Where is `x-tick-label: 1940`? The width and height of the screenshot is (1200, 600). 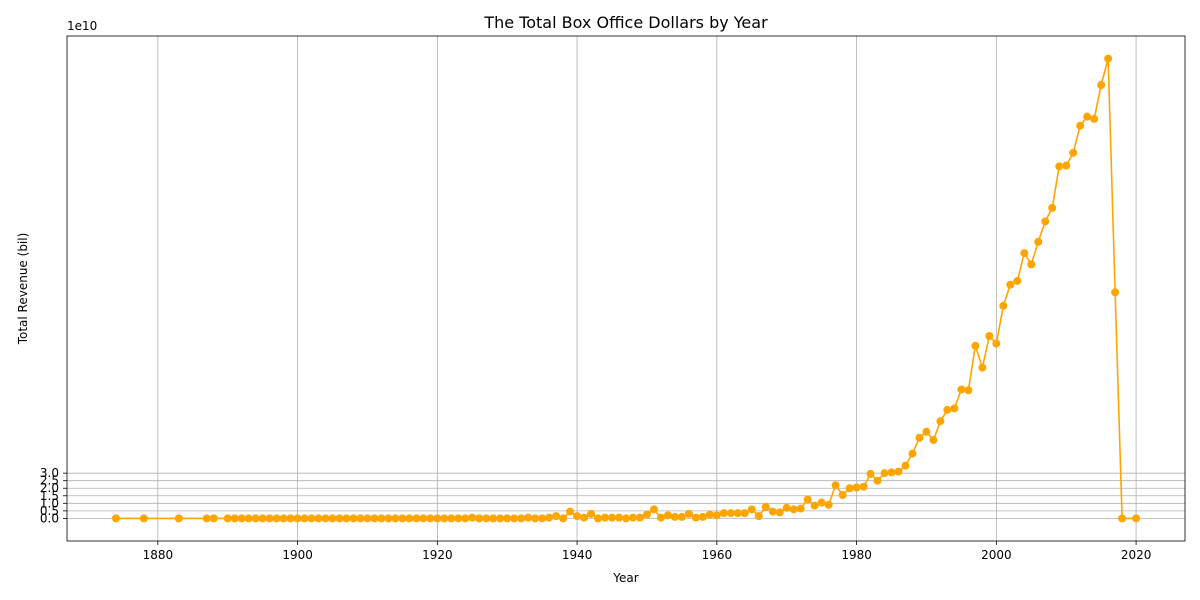
x-tick-label: 1940 is located at coordinates (577, 555).